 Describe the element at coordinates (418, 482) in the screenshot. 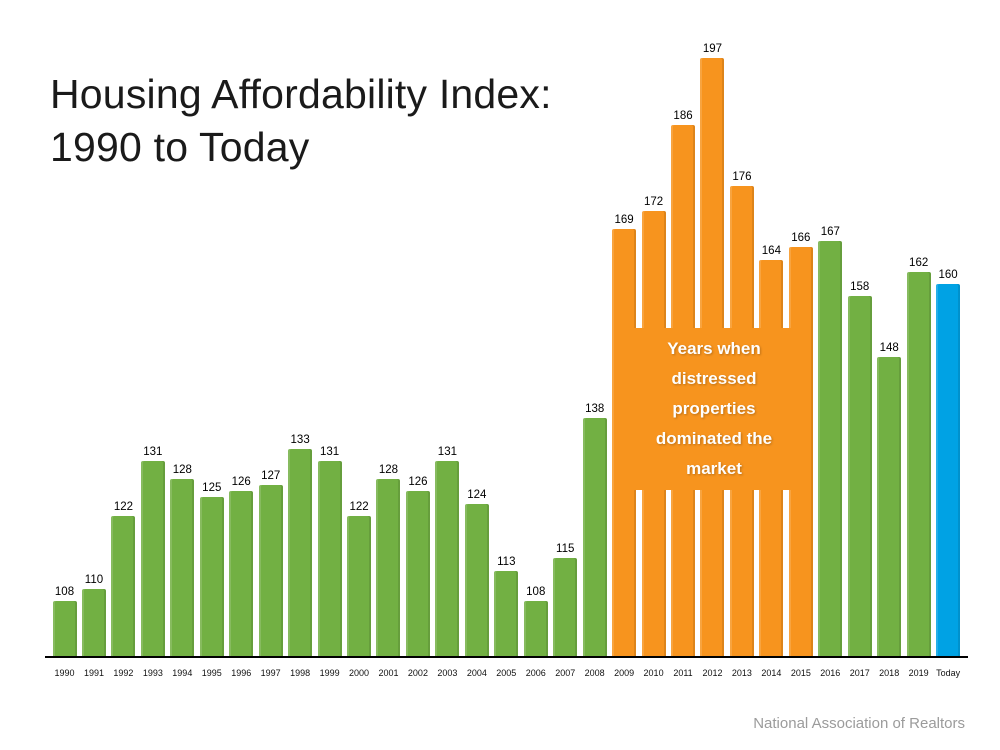

I see `bar-value-label-2002: 126` at that location.